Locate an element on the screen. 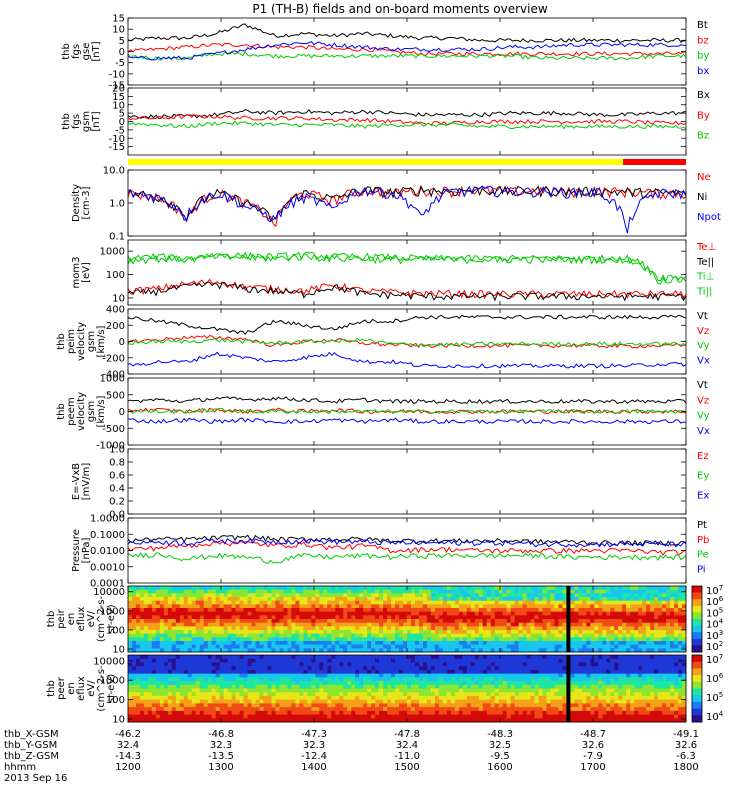  y-tick-label: 1.0000 is located at coordinates (107, 519).